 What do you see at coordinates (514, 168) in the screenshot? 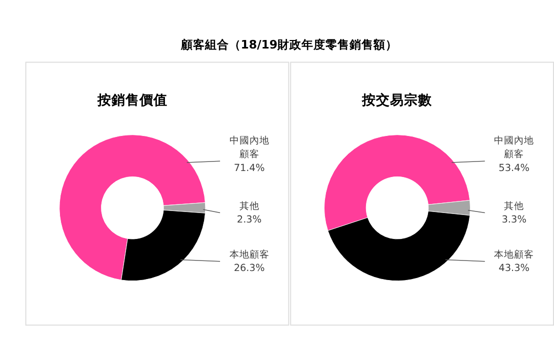
I see `data-label: 53.4%` at bounding box center [514, 168].